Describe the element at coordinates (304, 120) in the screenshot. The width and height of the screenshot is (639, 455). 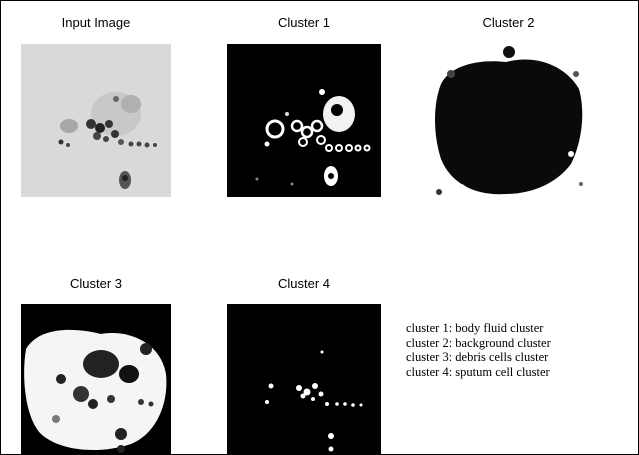
I see `cluster-1-image` at that location.